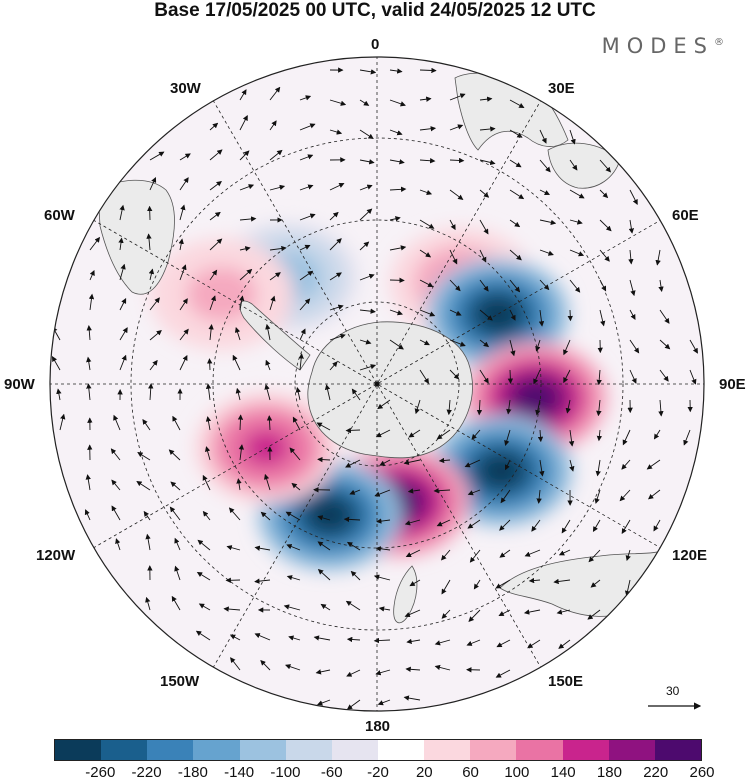  I want to click on colorbar-tick-label: -100, so click(285, 772).